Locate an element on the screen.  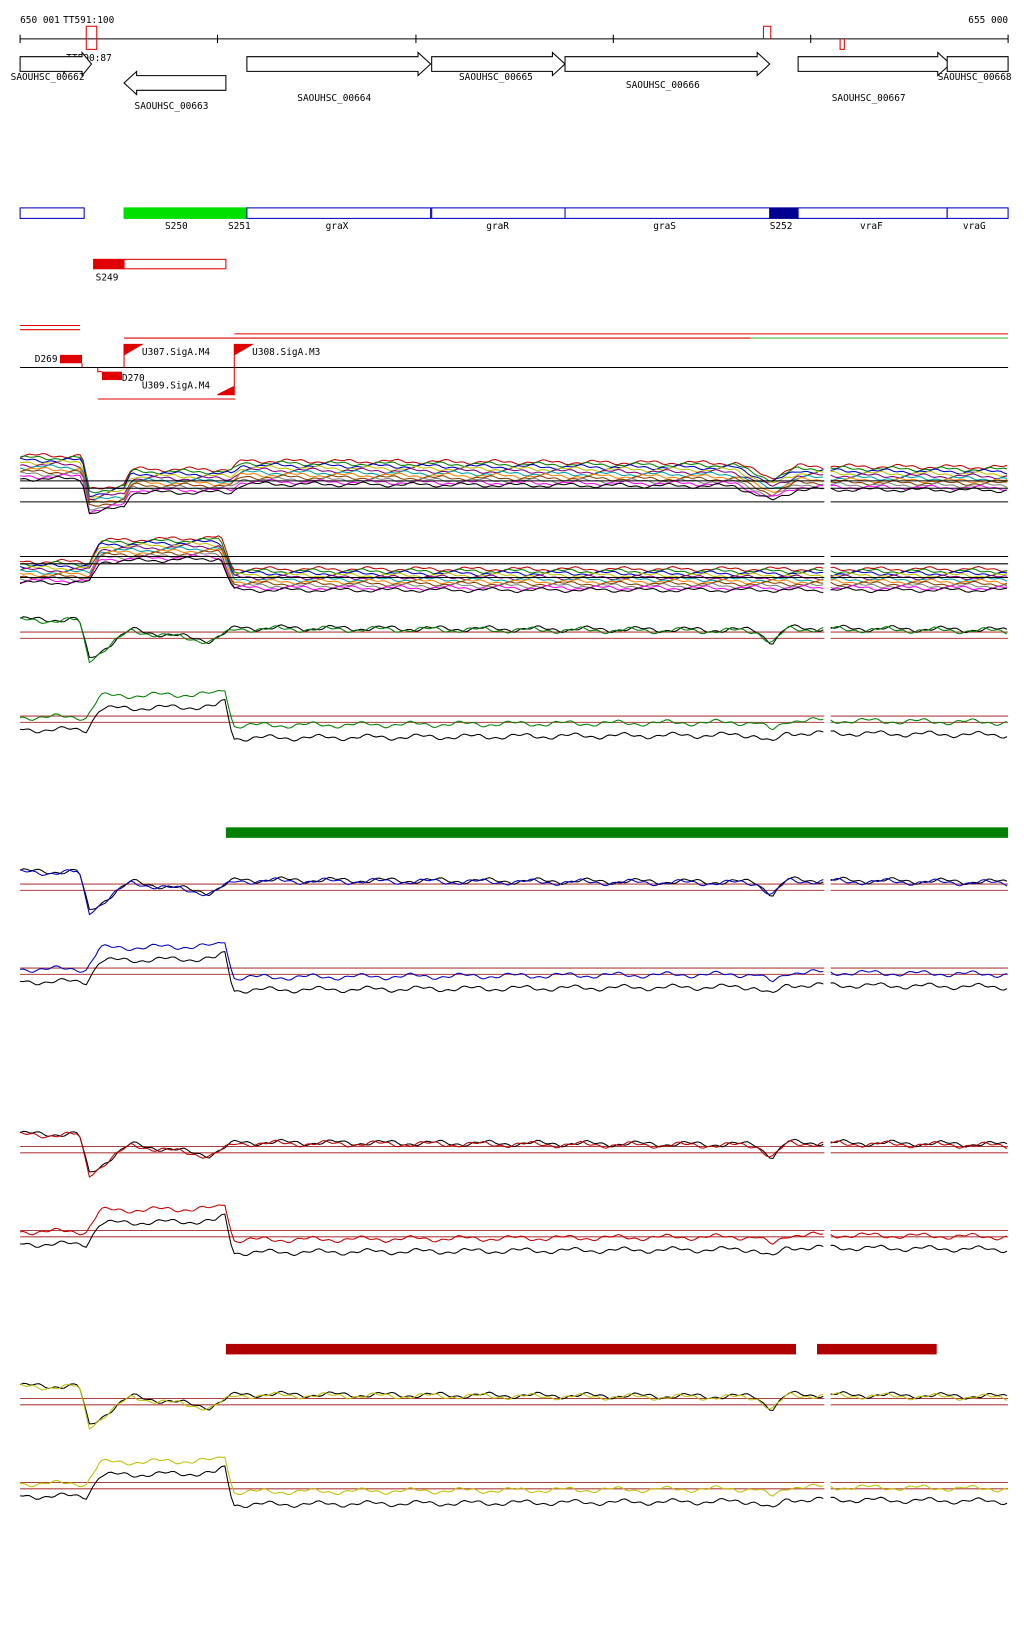
segment-label: vraF is located at coordinates (871, 226).